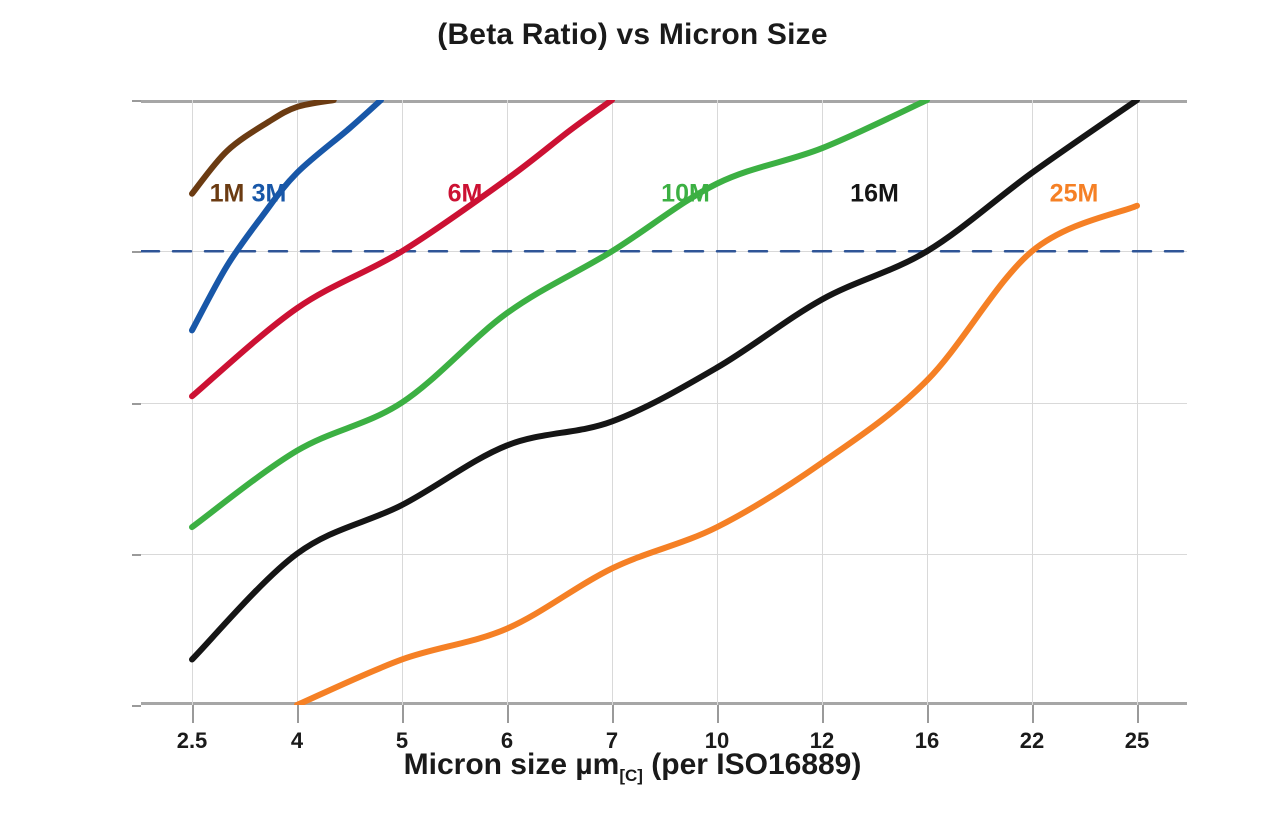 This screenshot has width=1265, height=836. Describe the element at coordinates (192, 740) in the screenshot. I see `x-tick-label: 2.5` at that location.